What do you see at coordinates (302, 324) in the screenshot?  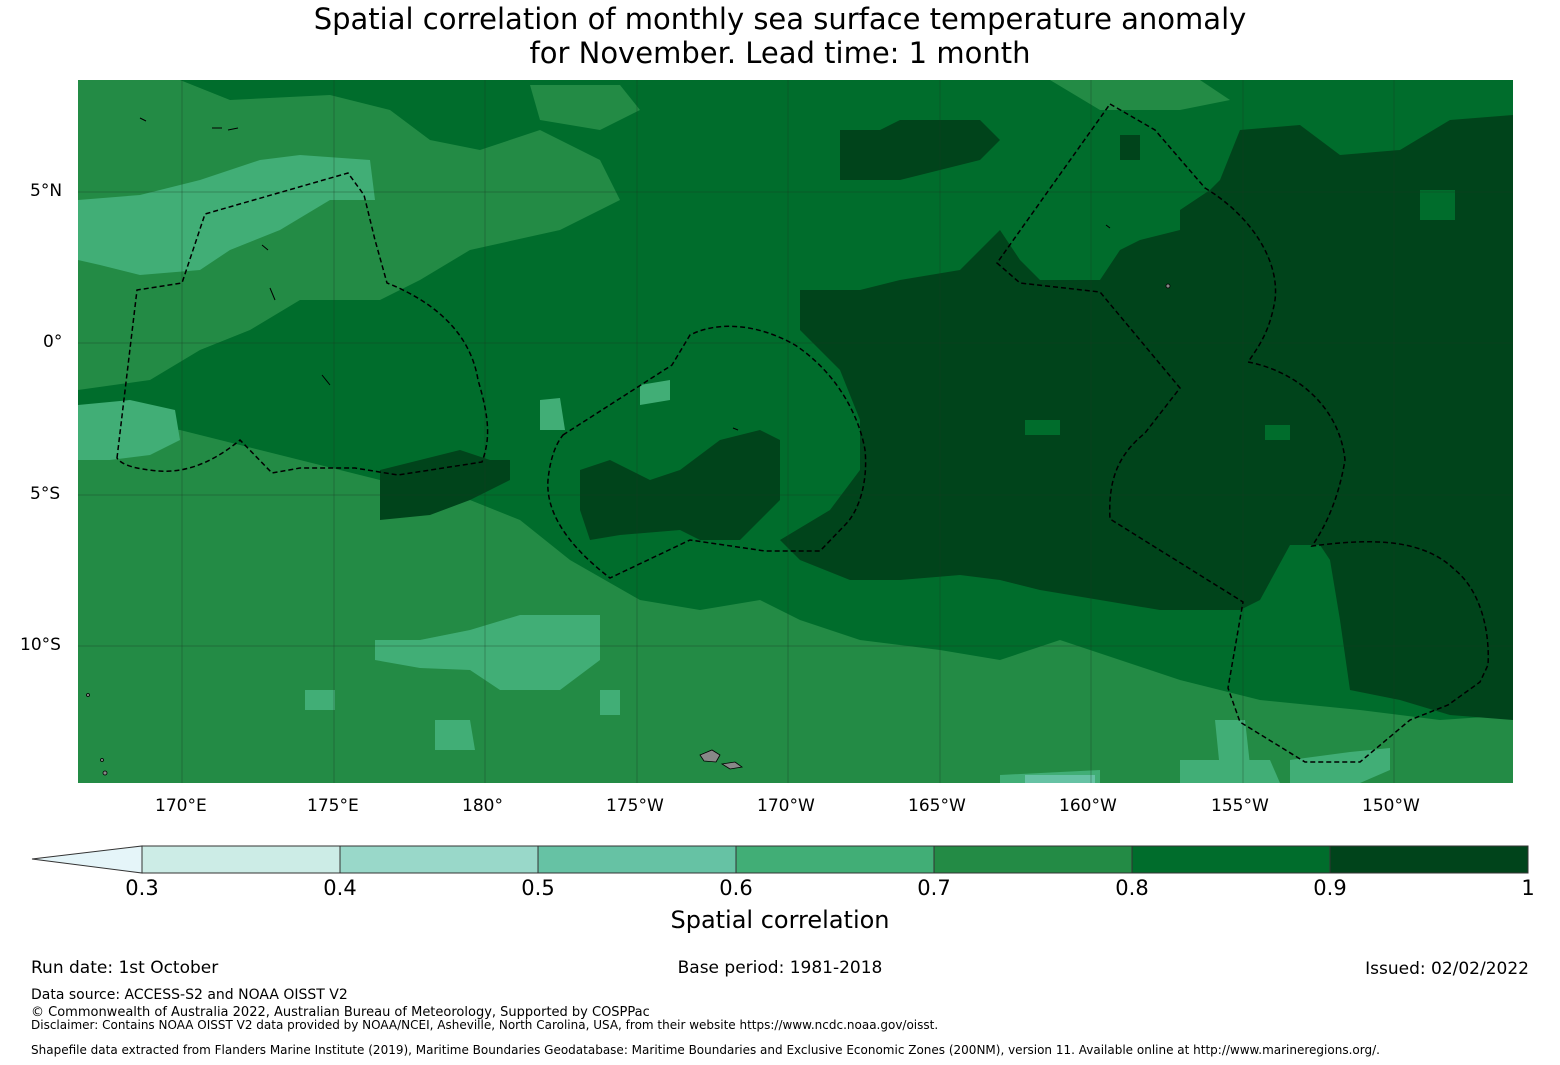 I see `eez-boundary-kiribati-gilbert` at bounding box center [302, 324].